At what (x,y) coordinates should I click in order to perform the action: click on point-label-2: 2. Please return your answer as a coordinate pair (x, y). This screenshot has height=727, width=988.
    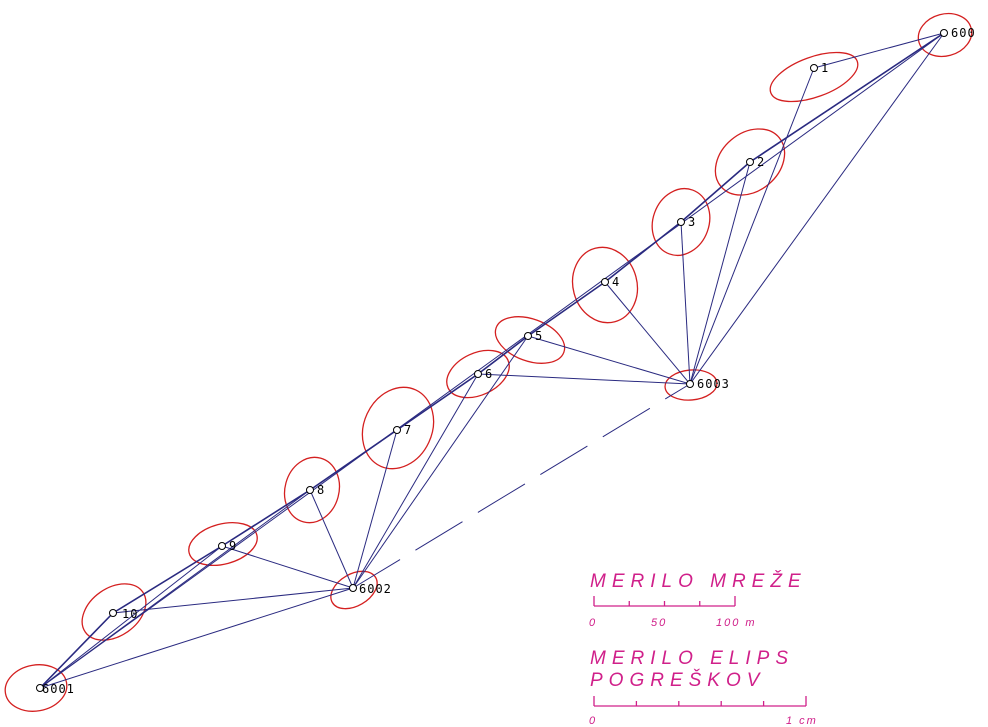
    Looking at the image, I should click on (761, 162).